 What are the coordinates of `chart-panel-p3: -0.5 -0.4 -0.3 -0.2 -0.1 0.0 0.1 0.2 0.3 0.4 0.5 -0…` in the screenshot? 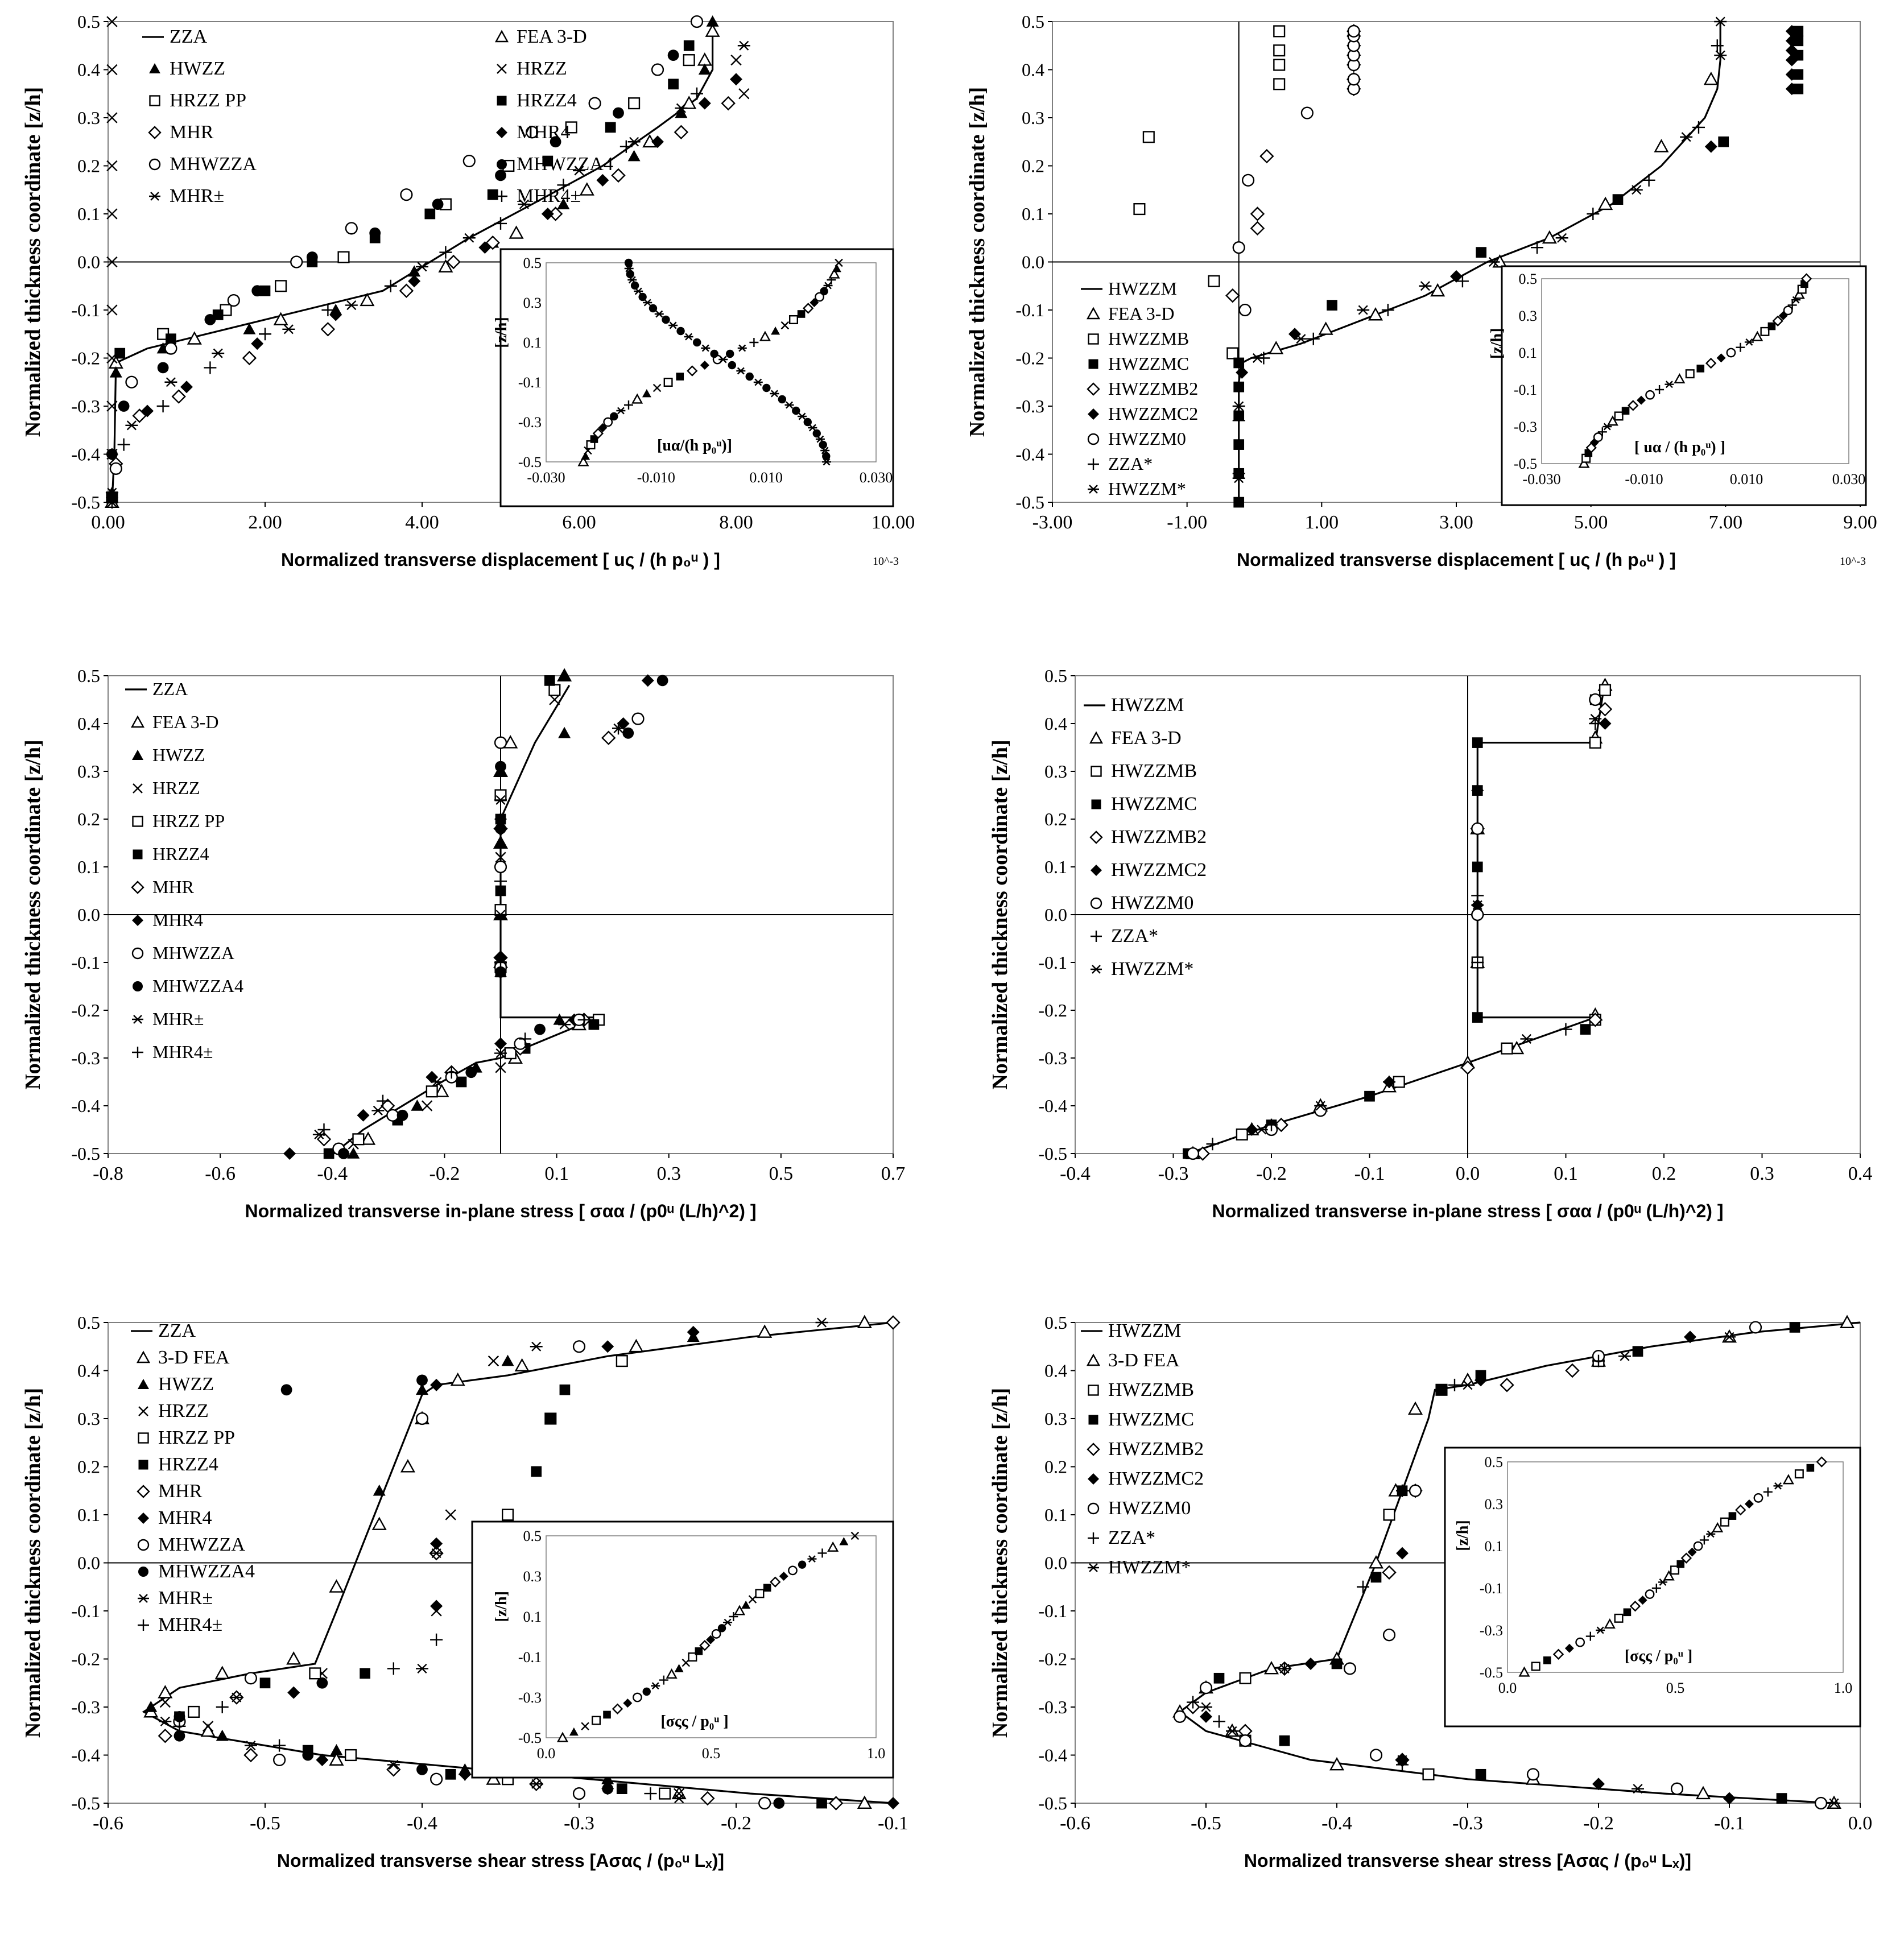 It's located at (463, 943).